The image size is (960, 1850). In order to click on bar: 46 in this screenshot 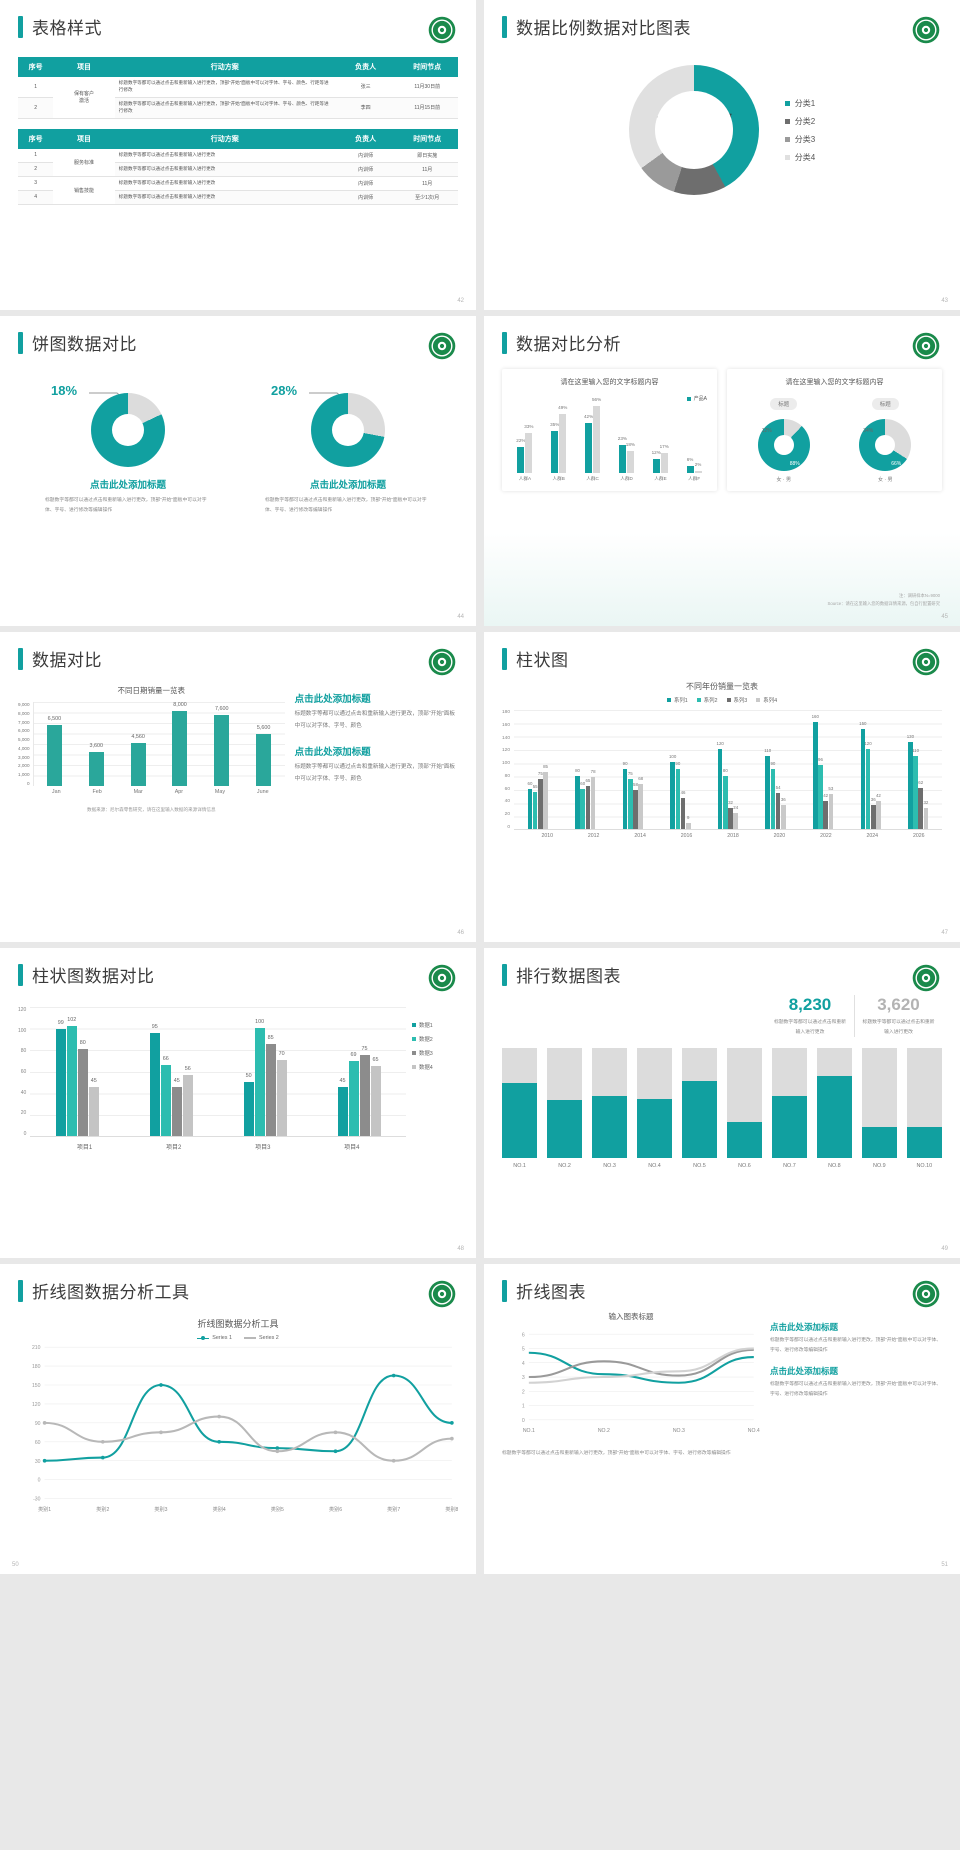, I will do `click(683, 809)`.